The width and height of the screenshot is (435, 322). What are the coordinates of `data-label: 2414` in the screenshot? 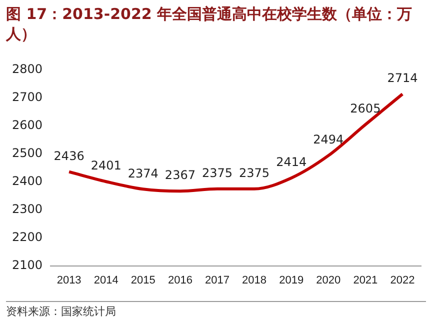 It's located at (291, 162).